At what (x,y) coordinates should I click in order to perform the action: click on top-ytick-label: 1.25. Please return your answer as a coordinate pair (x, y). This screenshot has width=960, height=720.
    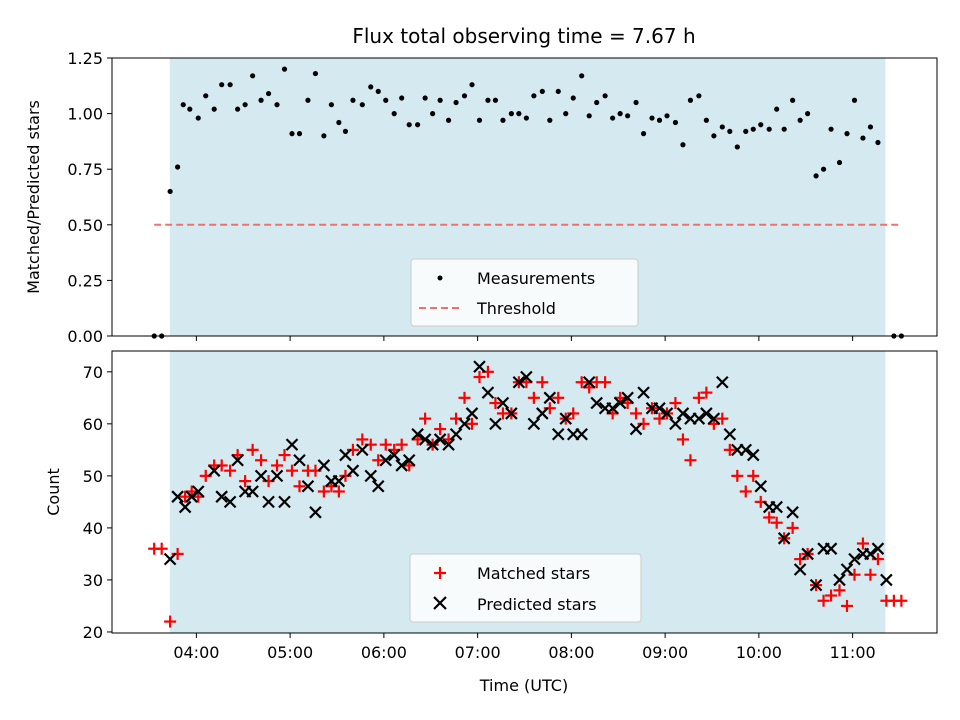
    Looking at the image, I should click on (85, 58).